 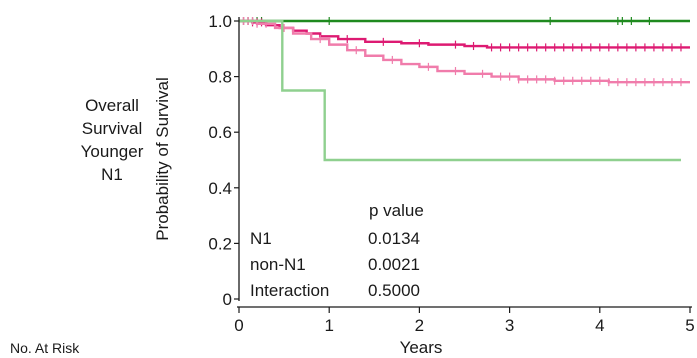 What do you see at coordinates (238, 325) in the screenshot?
I see `x-tick-label: 0` at bounding box center [238, 325].